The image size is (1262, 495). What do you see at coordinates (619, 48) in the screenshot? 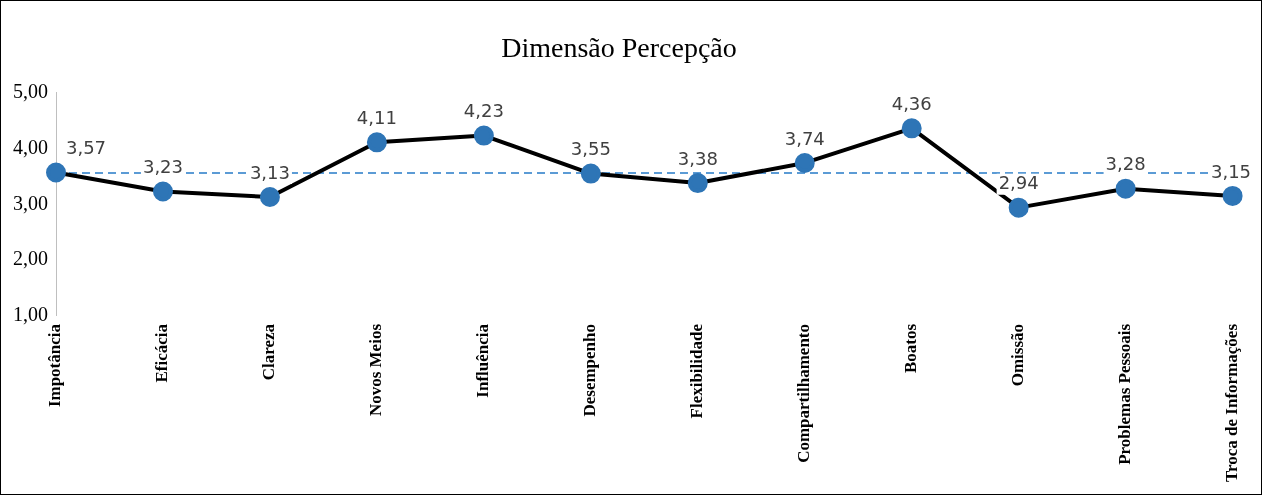
I see `chart-title: Dimensão Percepção` at bounding box center [619, 48].